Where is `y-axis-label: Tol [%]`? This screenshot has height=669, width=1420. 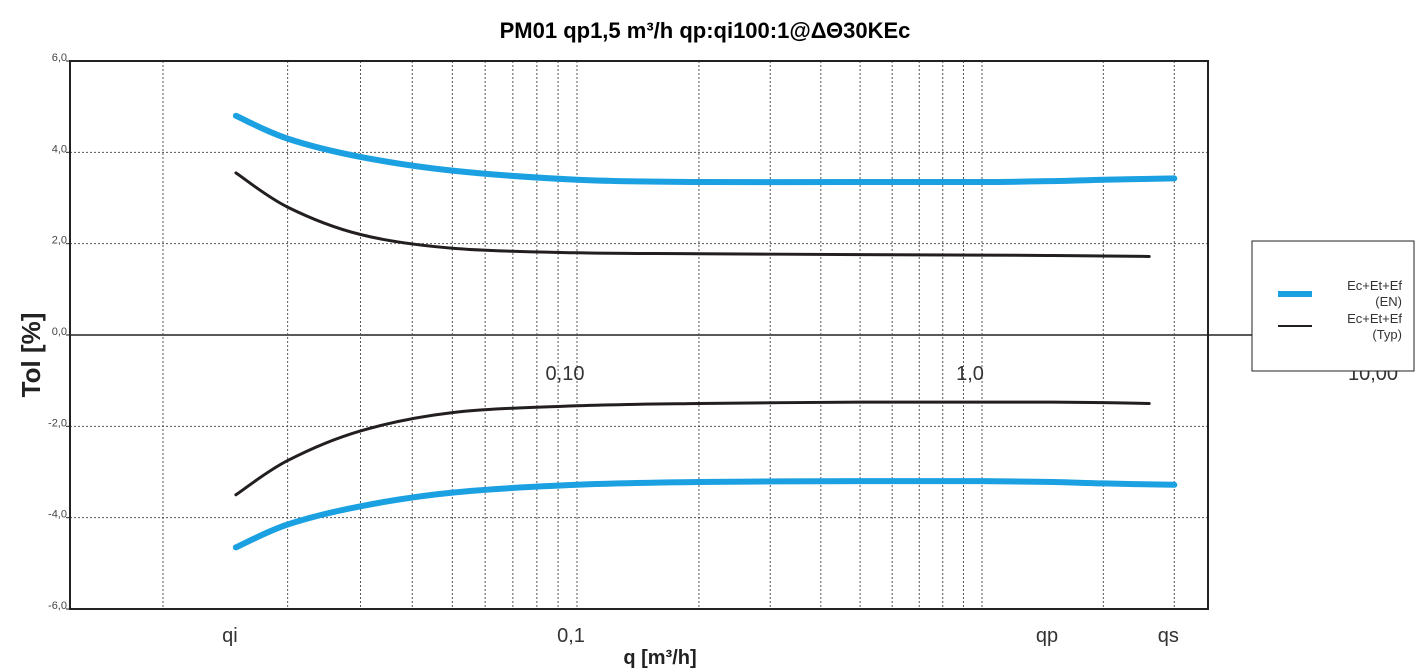 y-axis-label: Tol [%] is located at coordinates (31, 355).